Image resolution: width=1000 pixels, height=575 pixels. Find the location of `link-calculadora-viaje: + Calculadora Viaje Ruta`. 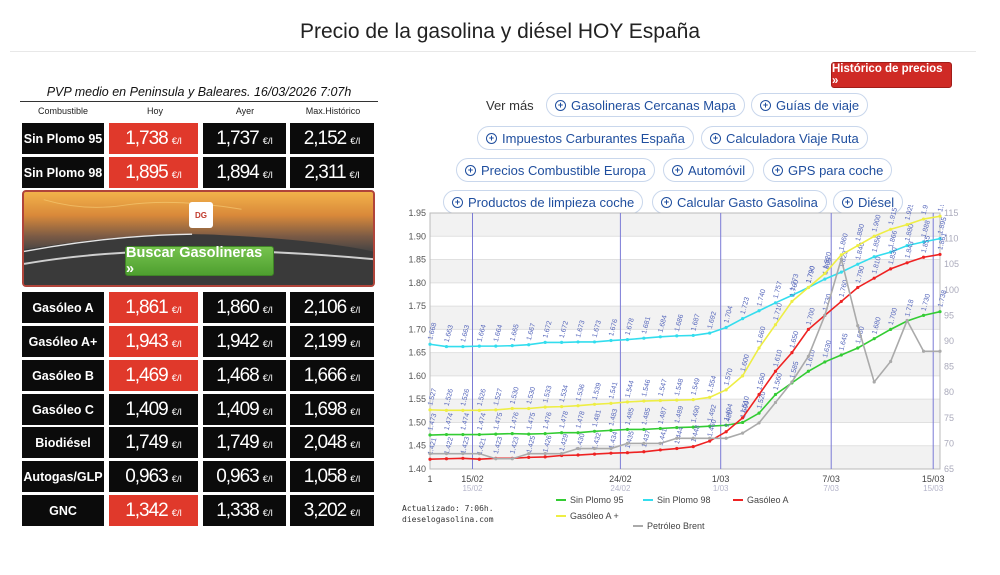

link-calculadora-viaje: + Calculadora Viaje Ruta is located at coordinates (784, 138).